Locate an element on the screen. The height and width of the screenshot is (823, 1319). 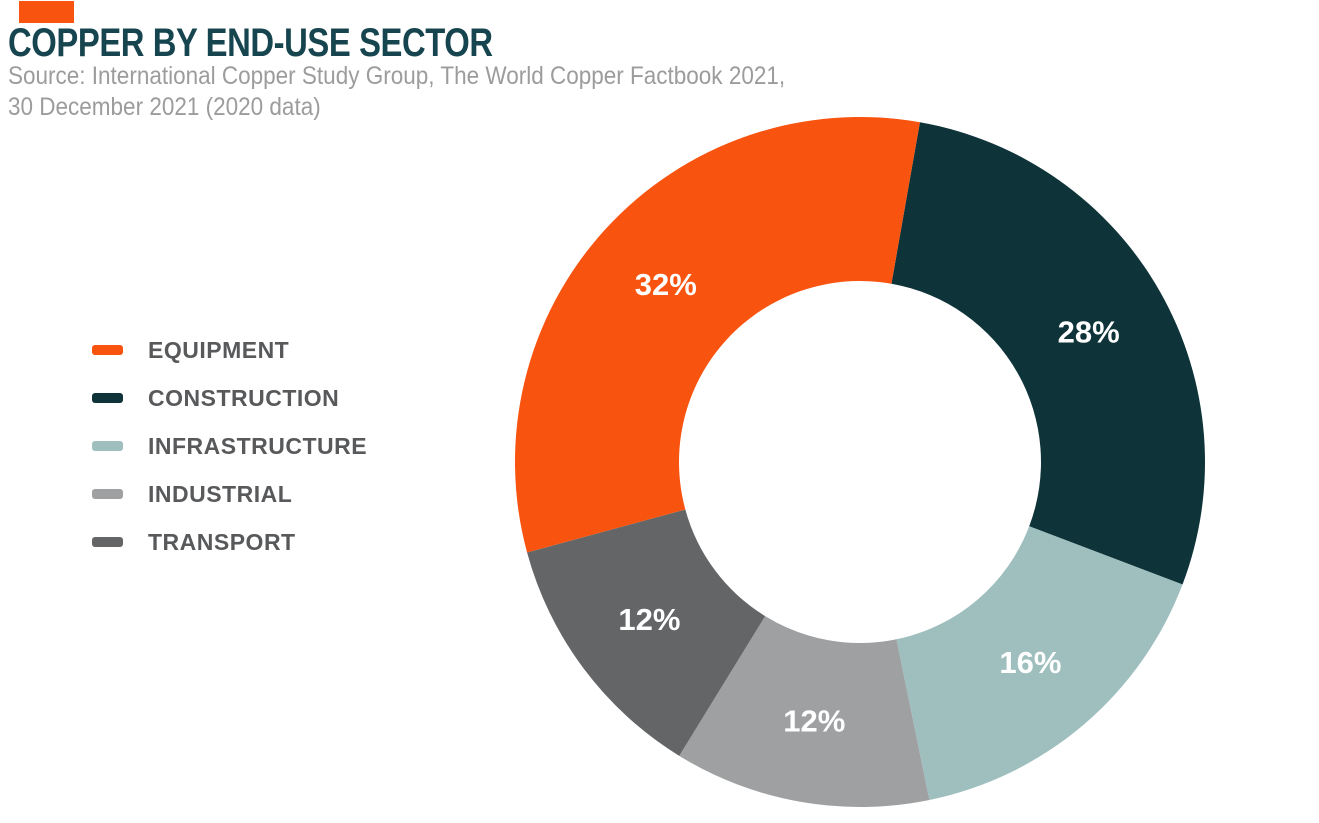
legend-item-construction: CONSTRUCTION is located at coordinates (229, 398).